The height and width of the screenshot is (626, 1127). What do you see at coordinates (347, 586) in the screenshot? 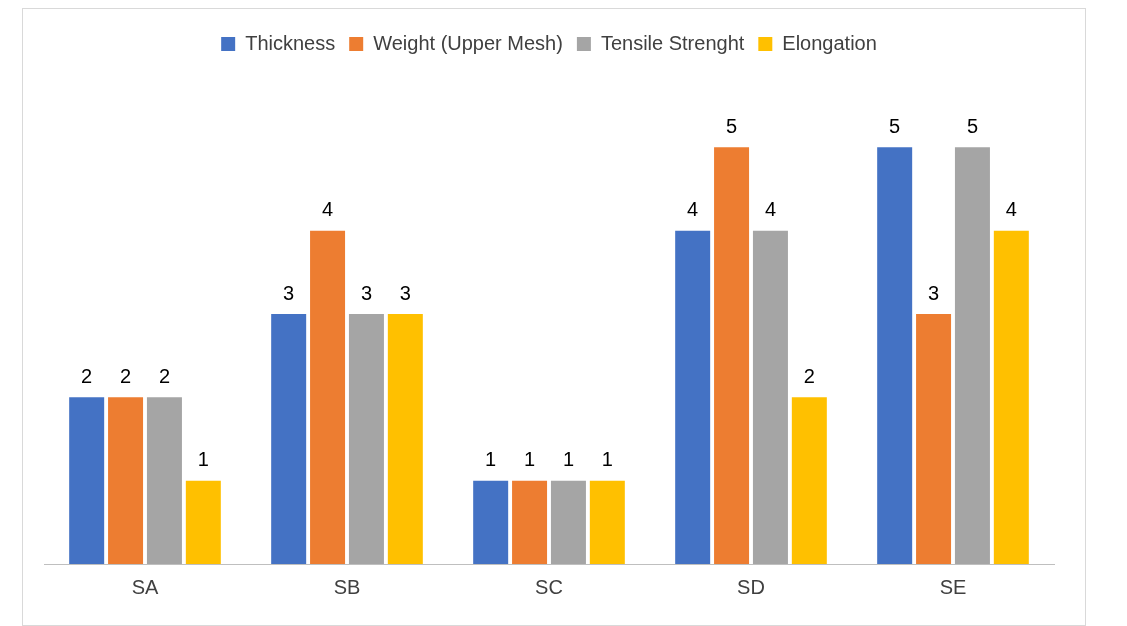
I see `x-tick-label: SB` at bounding box center [347, 586].